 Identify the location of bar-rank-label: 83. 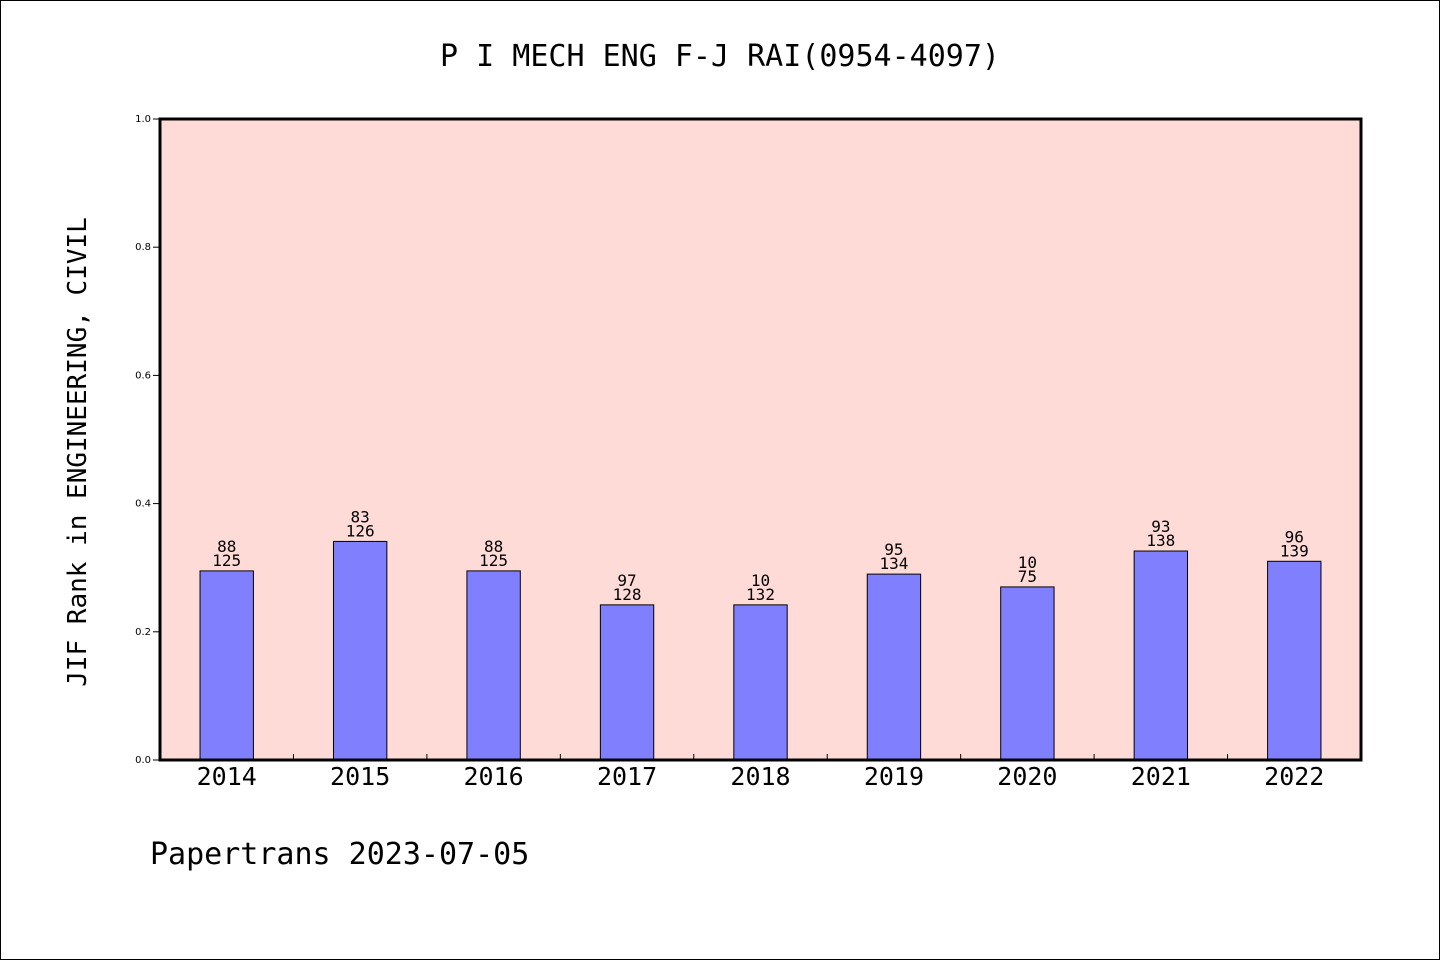
(360, 516).